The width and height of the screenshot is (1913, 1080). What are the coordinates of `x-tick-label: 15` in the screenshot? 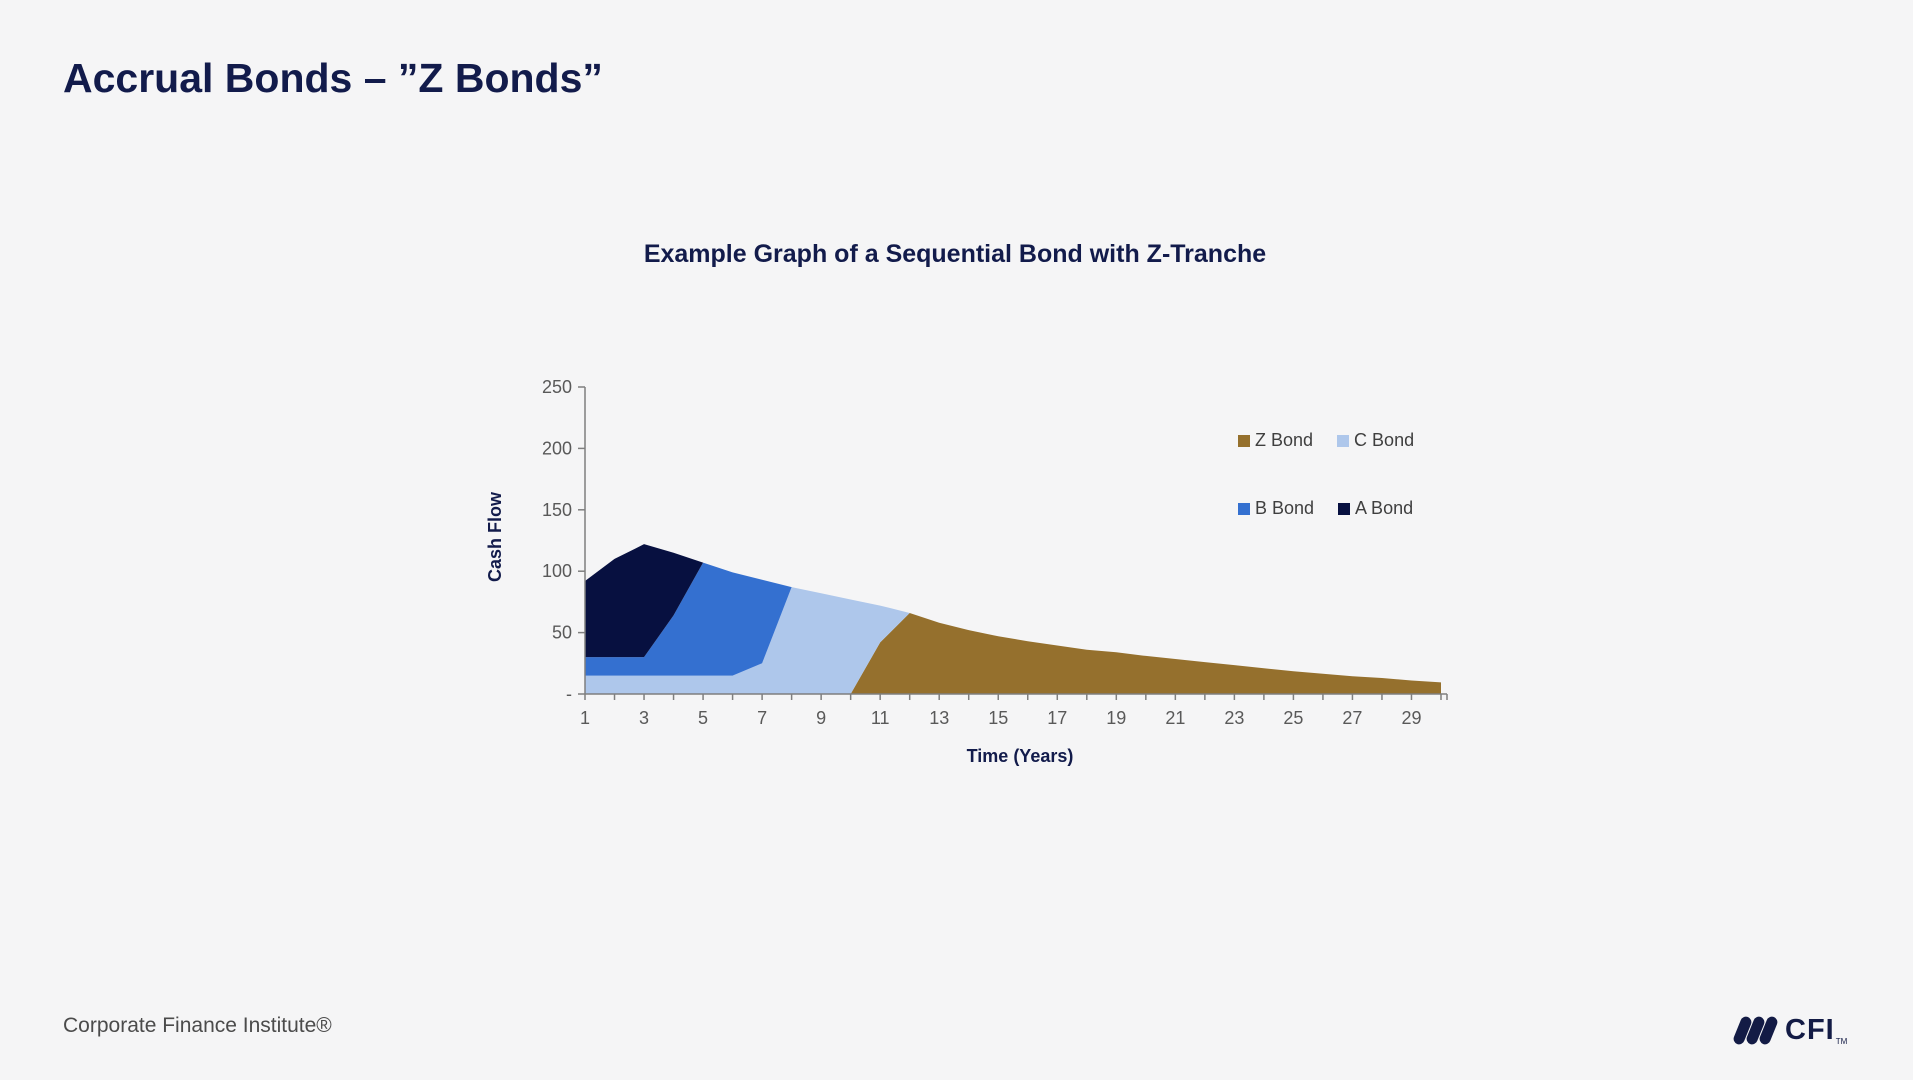 It's located at (998, 718).